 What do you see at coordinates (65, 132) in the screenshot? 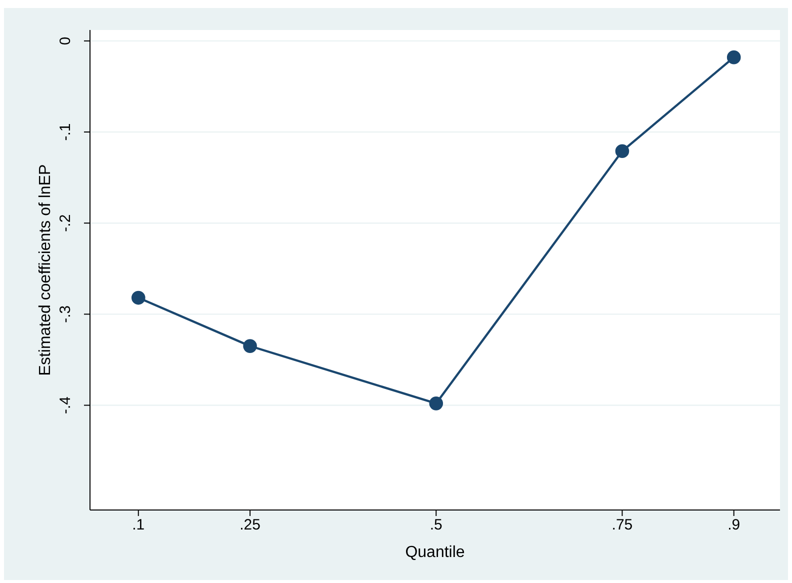
I see `y-tick-label: -.1` at bounding box center [65, 132].